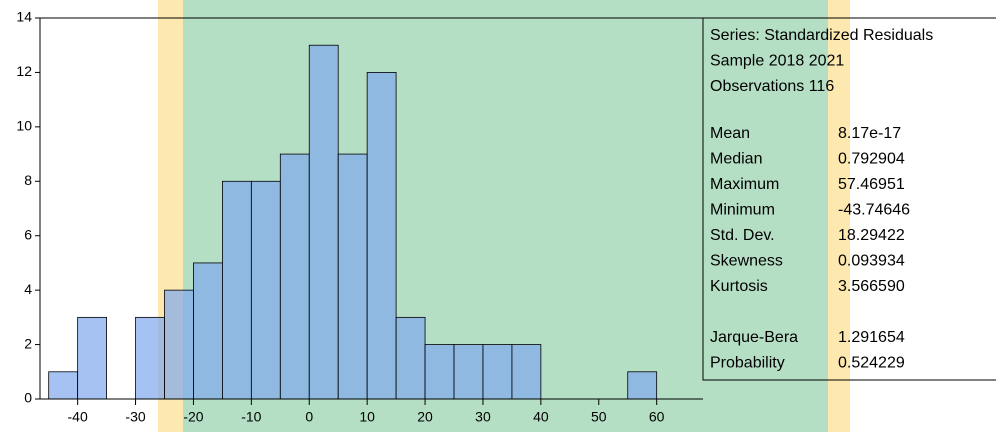  Describe the element at coordinates (78, 417) in the screenshot. I see `x-tick-label: -40` at that location.